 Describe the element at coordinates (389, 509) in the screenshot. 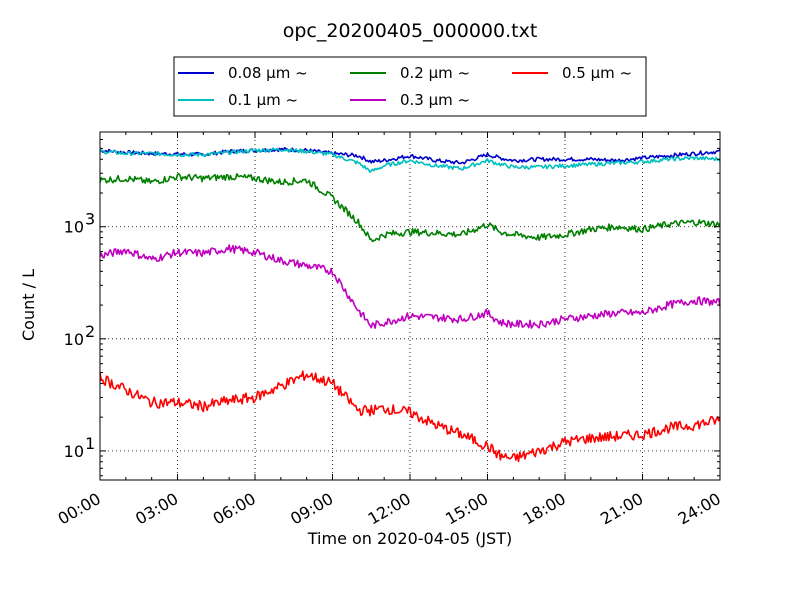

I see `x-tick-label: 12:00` at that location.